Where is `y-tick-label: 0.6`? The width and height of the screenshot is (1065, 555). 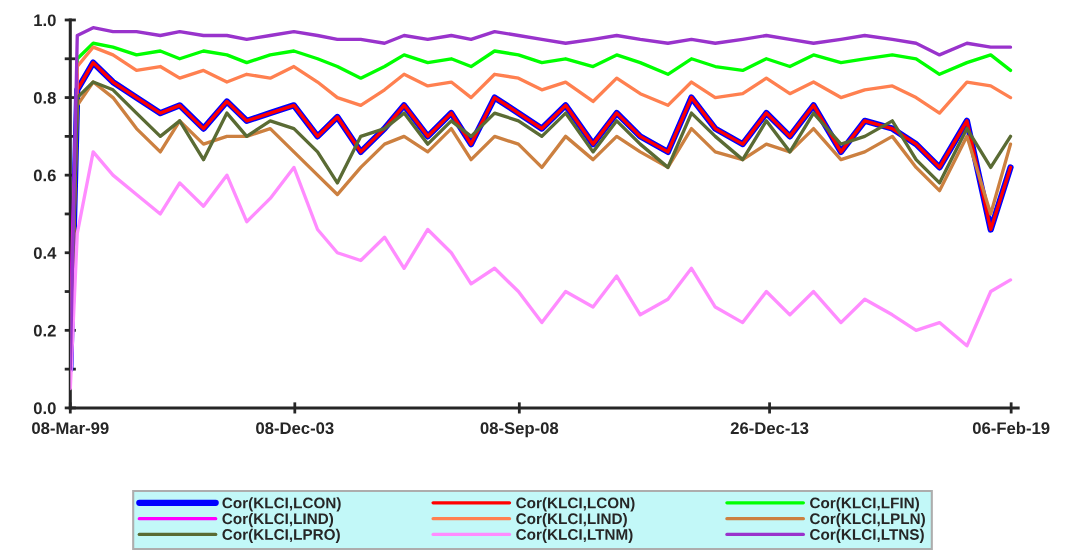 y-tick-label: 0.6 is located at coordinates (44, 175).